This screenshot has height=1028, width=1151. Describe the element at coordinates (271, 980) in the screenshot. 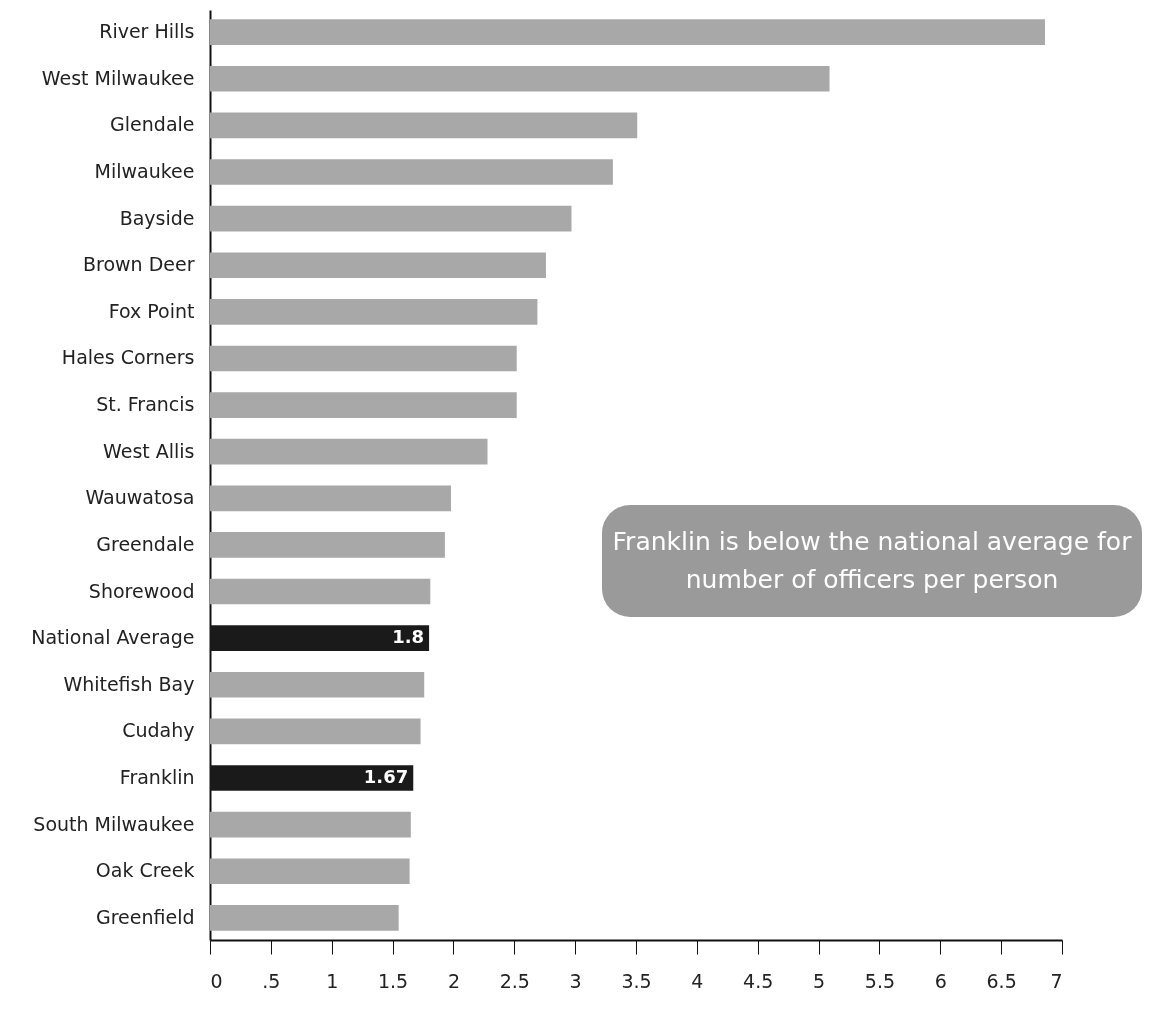

I see `x-tick-label: .5` at that location.